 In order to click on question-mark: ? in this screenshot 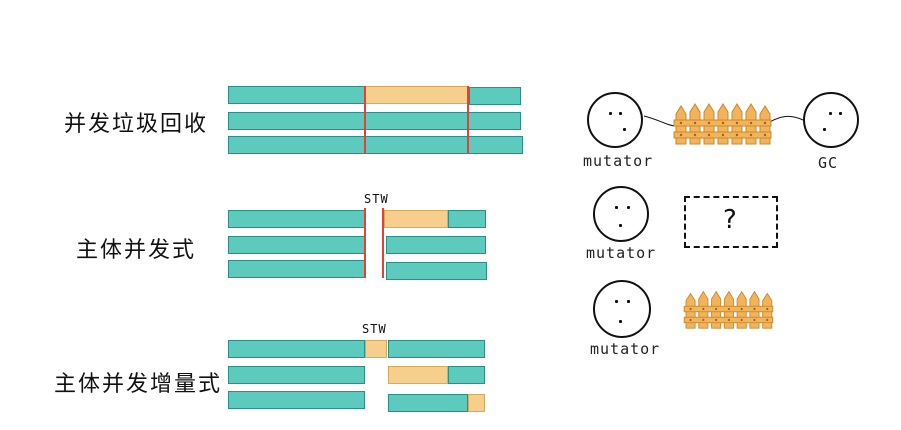, I will do `click(730, 220)`.